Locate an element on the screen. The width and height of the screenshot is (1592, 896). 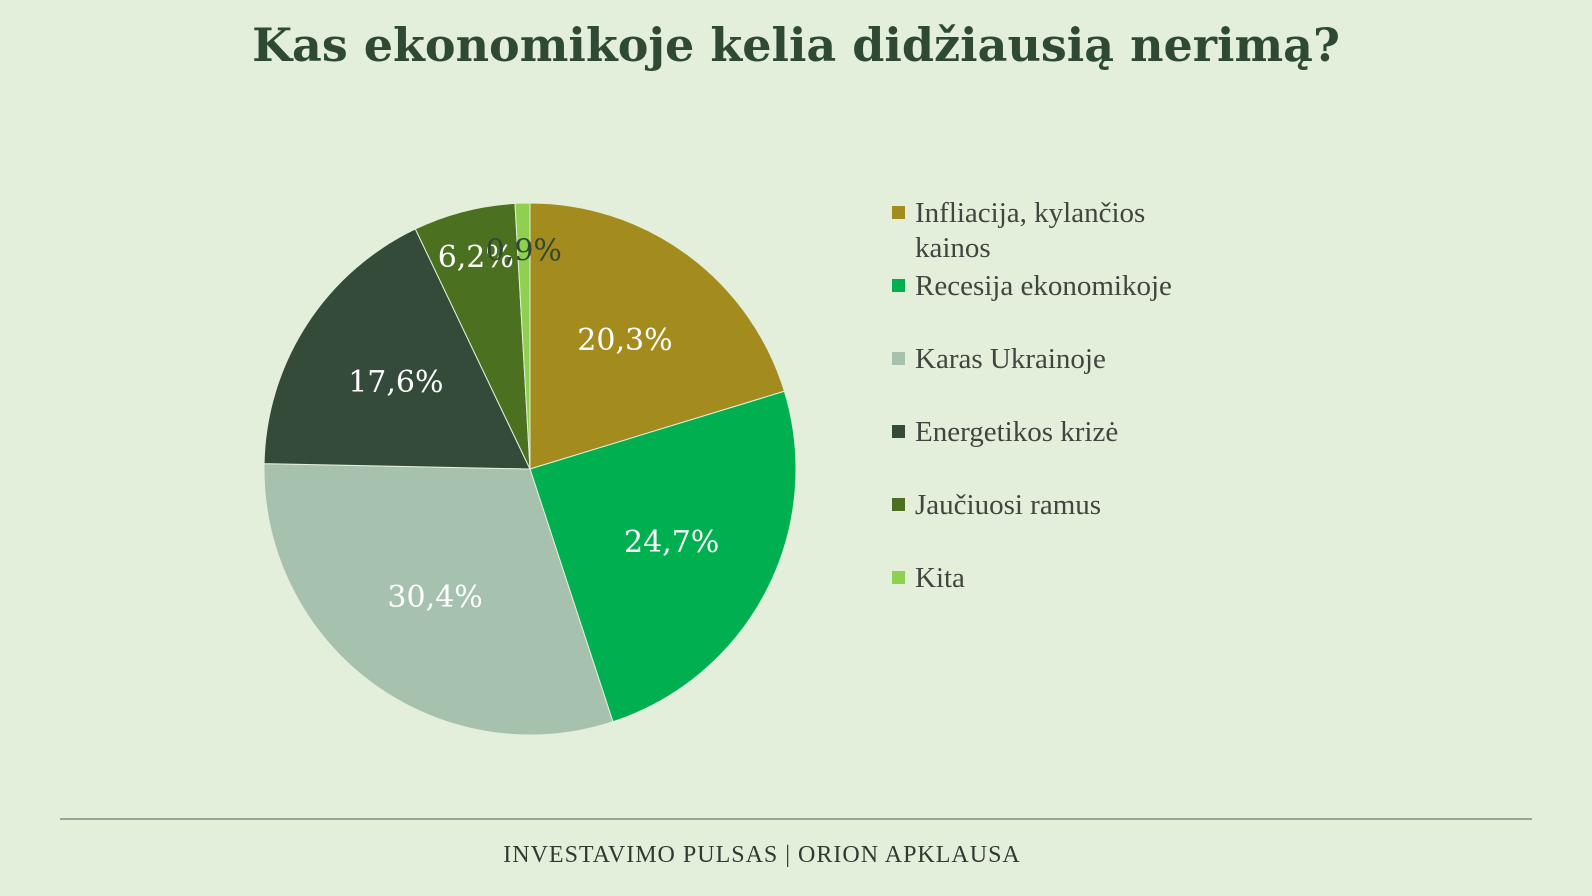
legend-label: Energetikos krizė is located at coordinates (1017, 432).